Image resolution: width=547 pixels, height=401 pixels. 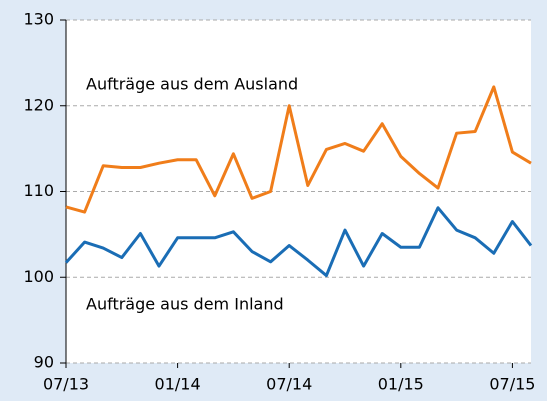 I want to click on y-tick-label: 110, so click(x=38, y=190).